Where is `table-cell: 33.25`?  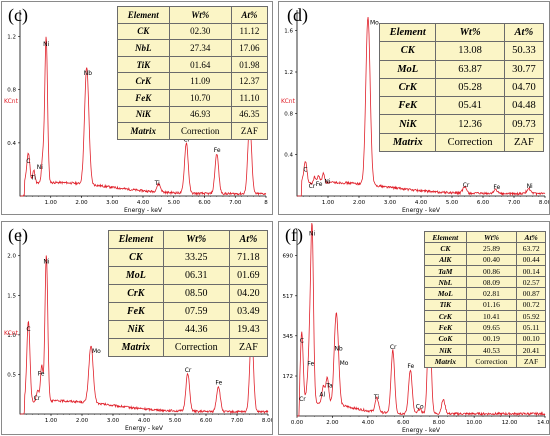
table-cell: 33.25 is located at coordinates (196, 257).